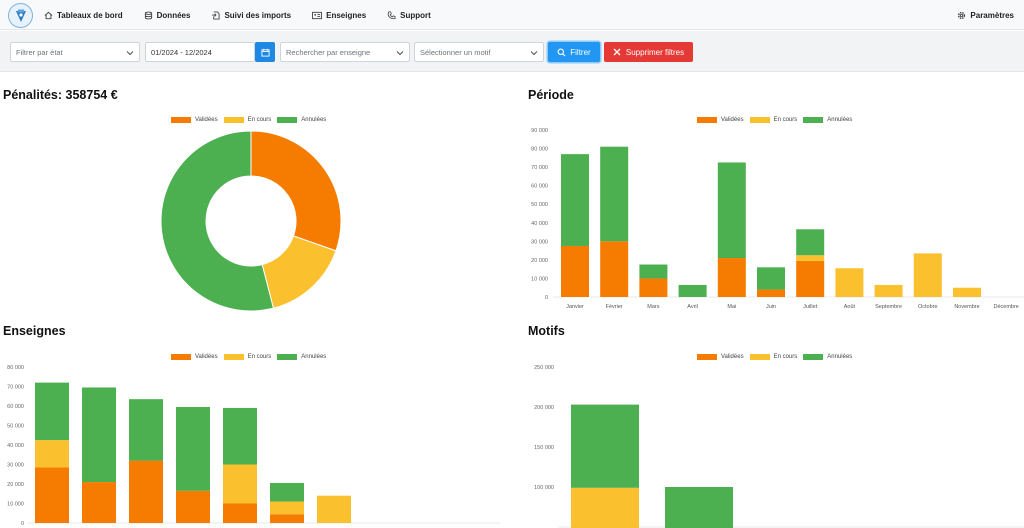 This screenshot has height=528, width=1024. What do you see at coordinates (992, 15) in the screenshot?
I see `settings-label: Paramètres` at bounding box center [992, 15].